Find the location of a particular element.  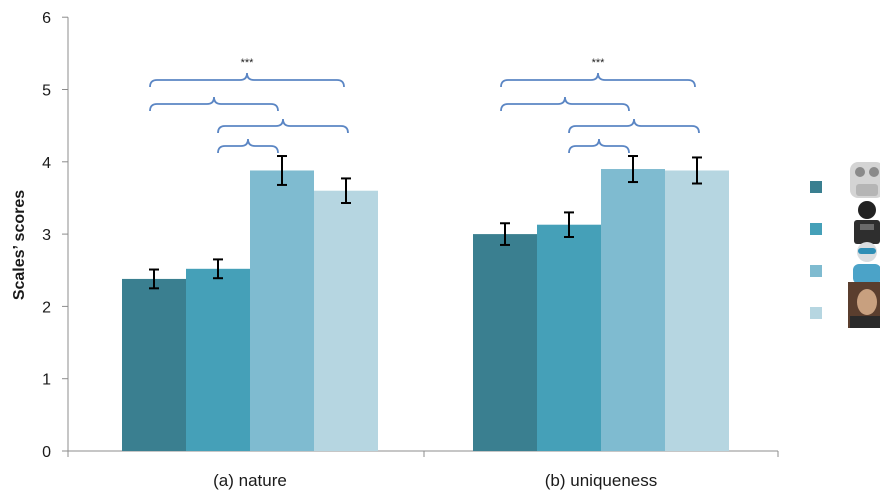

robot-small-white-icon is located at coordinates (865, 180).